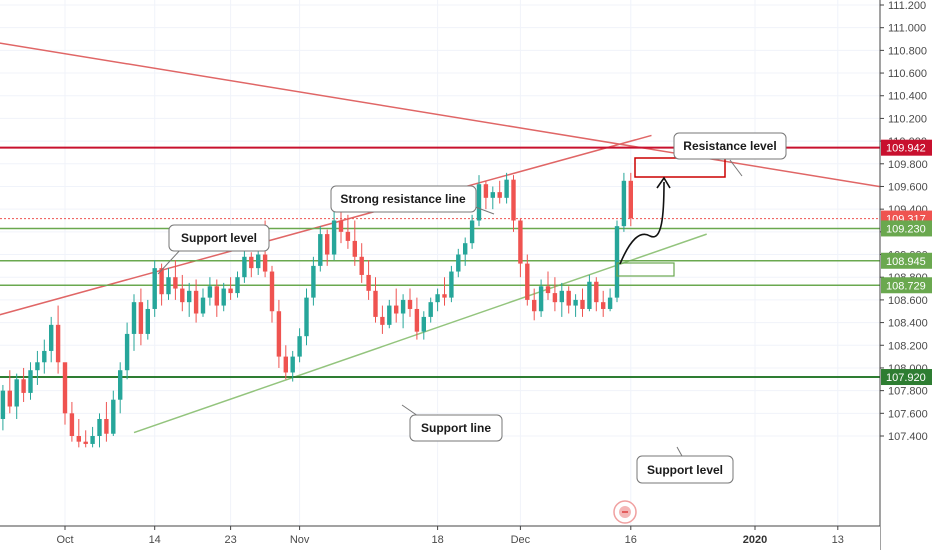  Describe the element at coordinates (631, 540) in the screenshot. I see `x-tick-label: 16` at that location.